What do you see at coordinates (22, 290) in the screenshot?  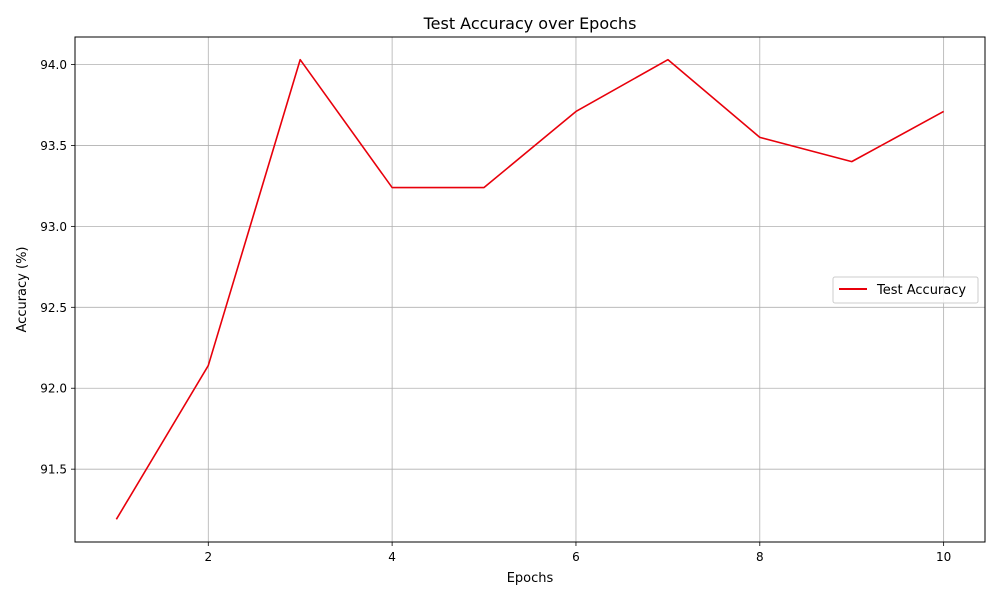 I see `y-axis-title: Accuracy (%)` at bounding box center [22, 290].